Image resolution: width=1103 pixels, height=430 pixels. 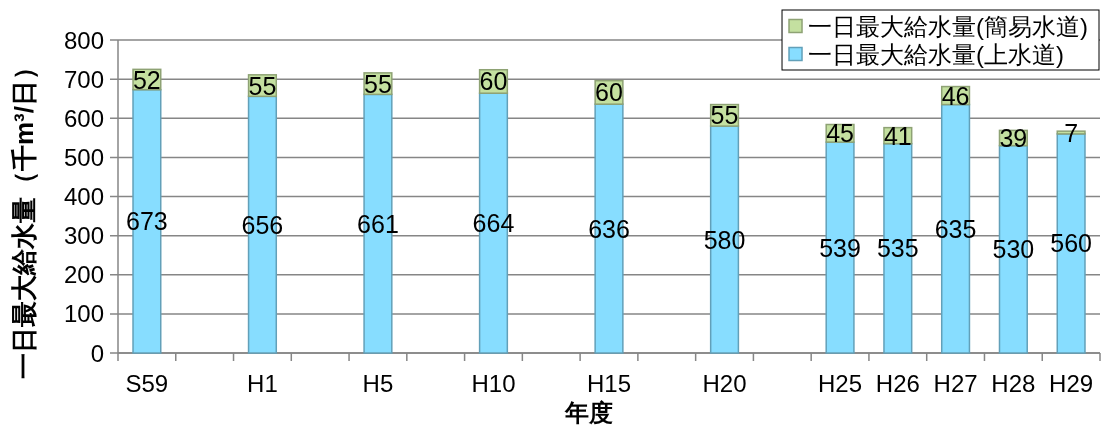 I want to click on data-label: 41, so click(x=897, y=135).